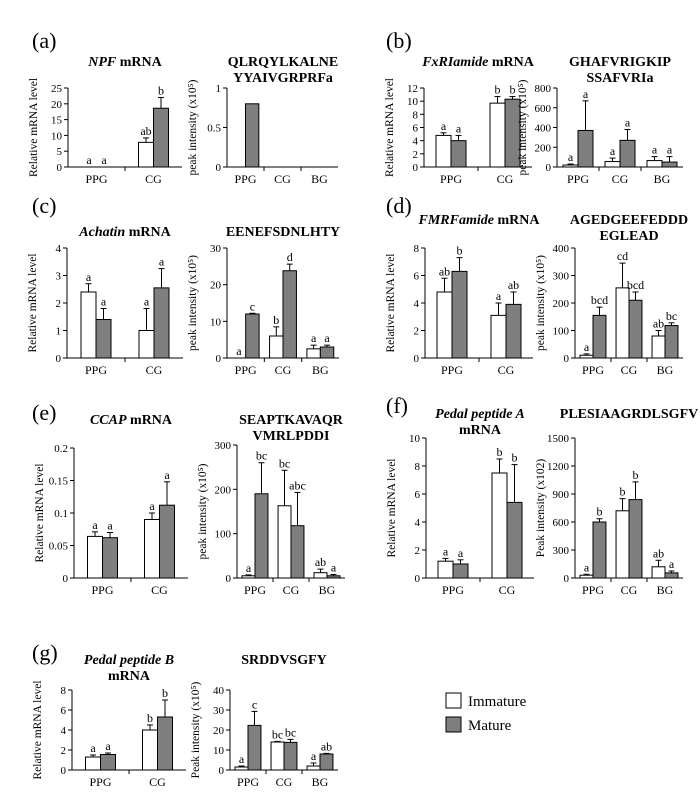 The height and width of the screenshot is (796, 700). I want to click on chart6-xtick-label: CG, so click(506, 370).